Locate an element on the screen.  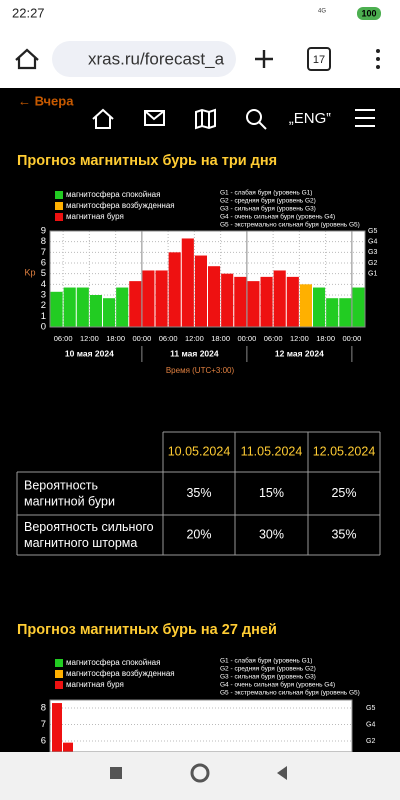
cell: 30% is located at coordinates (271, 534).